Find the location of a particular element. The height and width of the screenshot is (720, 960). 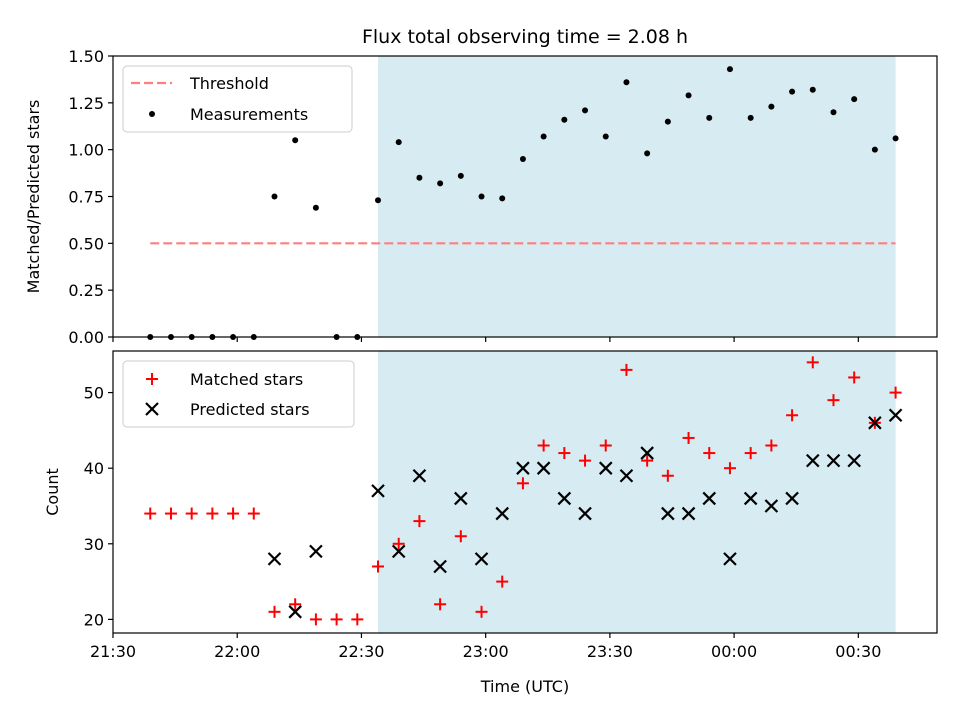

top-y-axis-label: Matched/Predicted stars is located at coordinates (33, 197).